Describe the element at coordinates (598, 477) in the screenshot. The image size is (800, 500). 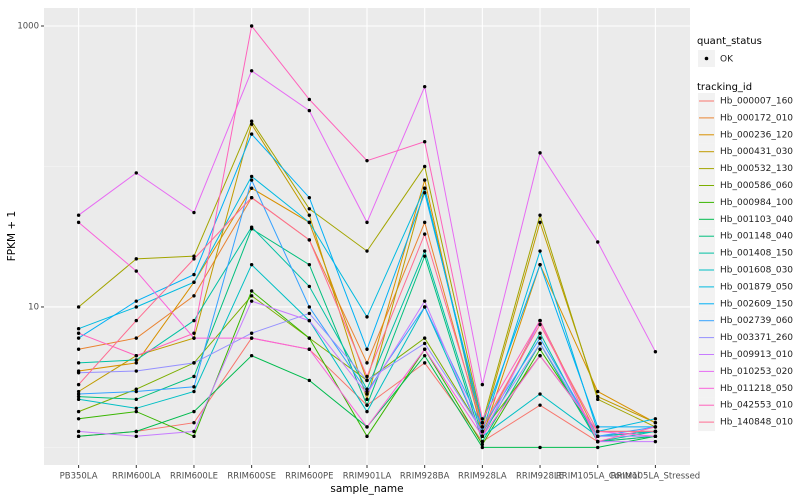
I see `x-tick-label: RRIM105LA_Control` at that location.